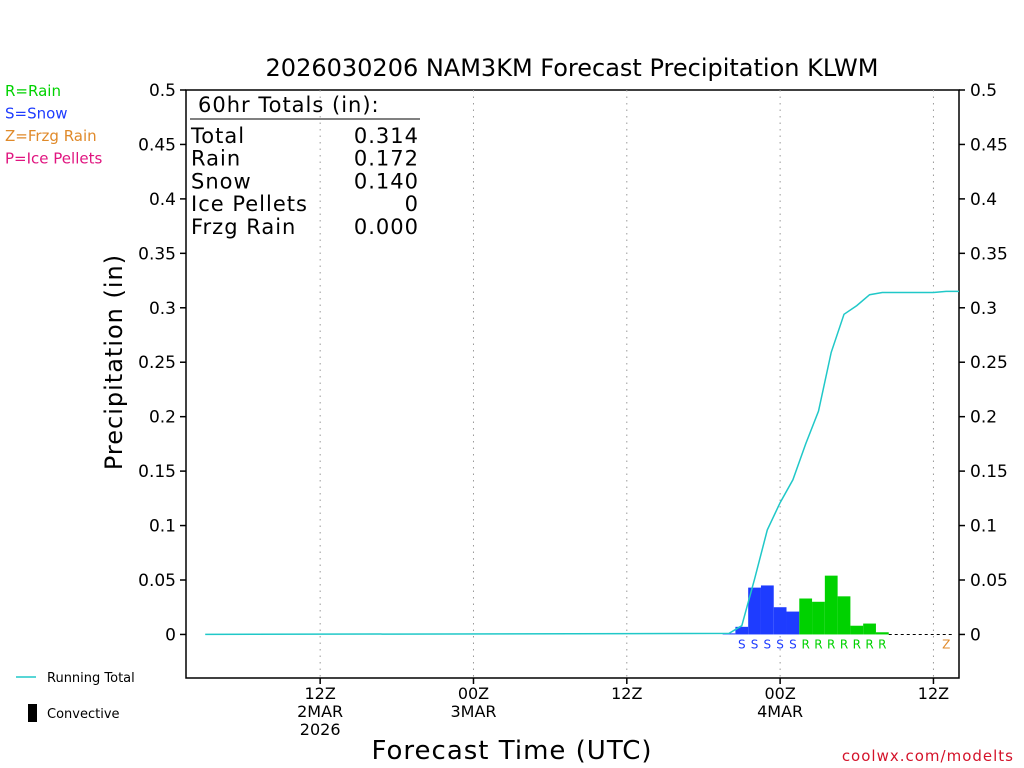  Describe the element at coordinates (170, 635) in the screenshot. I see `y-tick-label-left: 0` at that location.